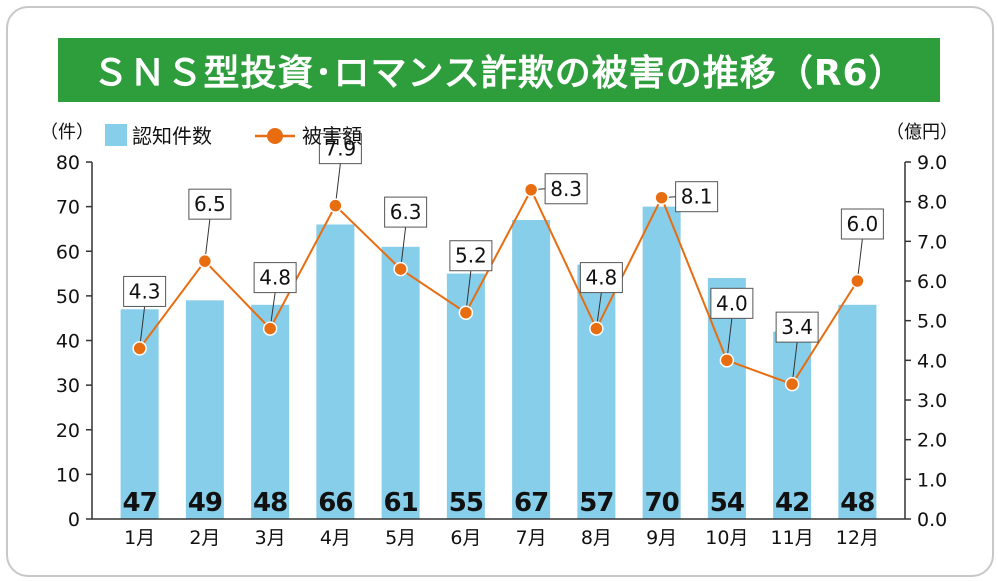 The image size is (998, 581). I want to click on right-tick-label: 6.0, so click(932, 282).